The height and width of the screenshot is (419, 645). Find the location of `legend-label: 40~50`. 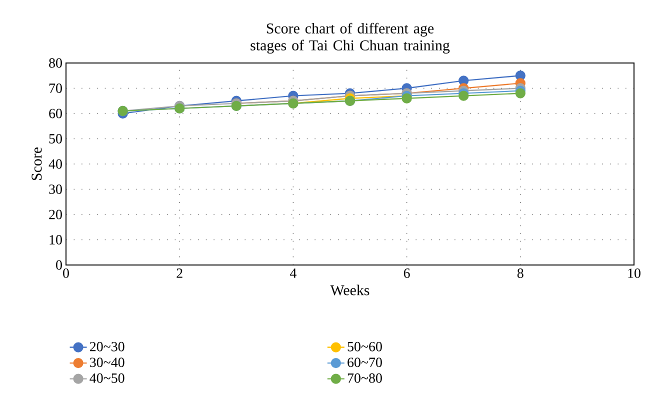

legend-label: 40~50 is located at coordinates (107, 378).